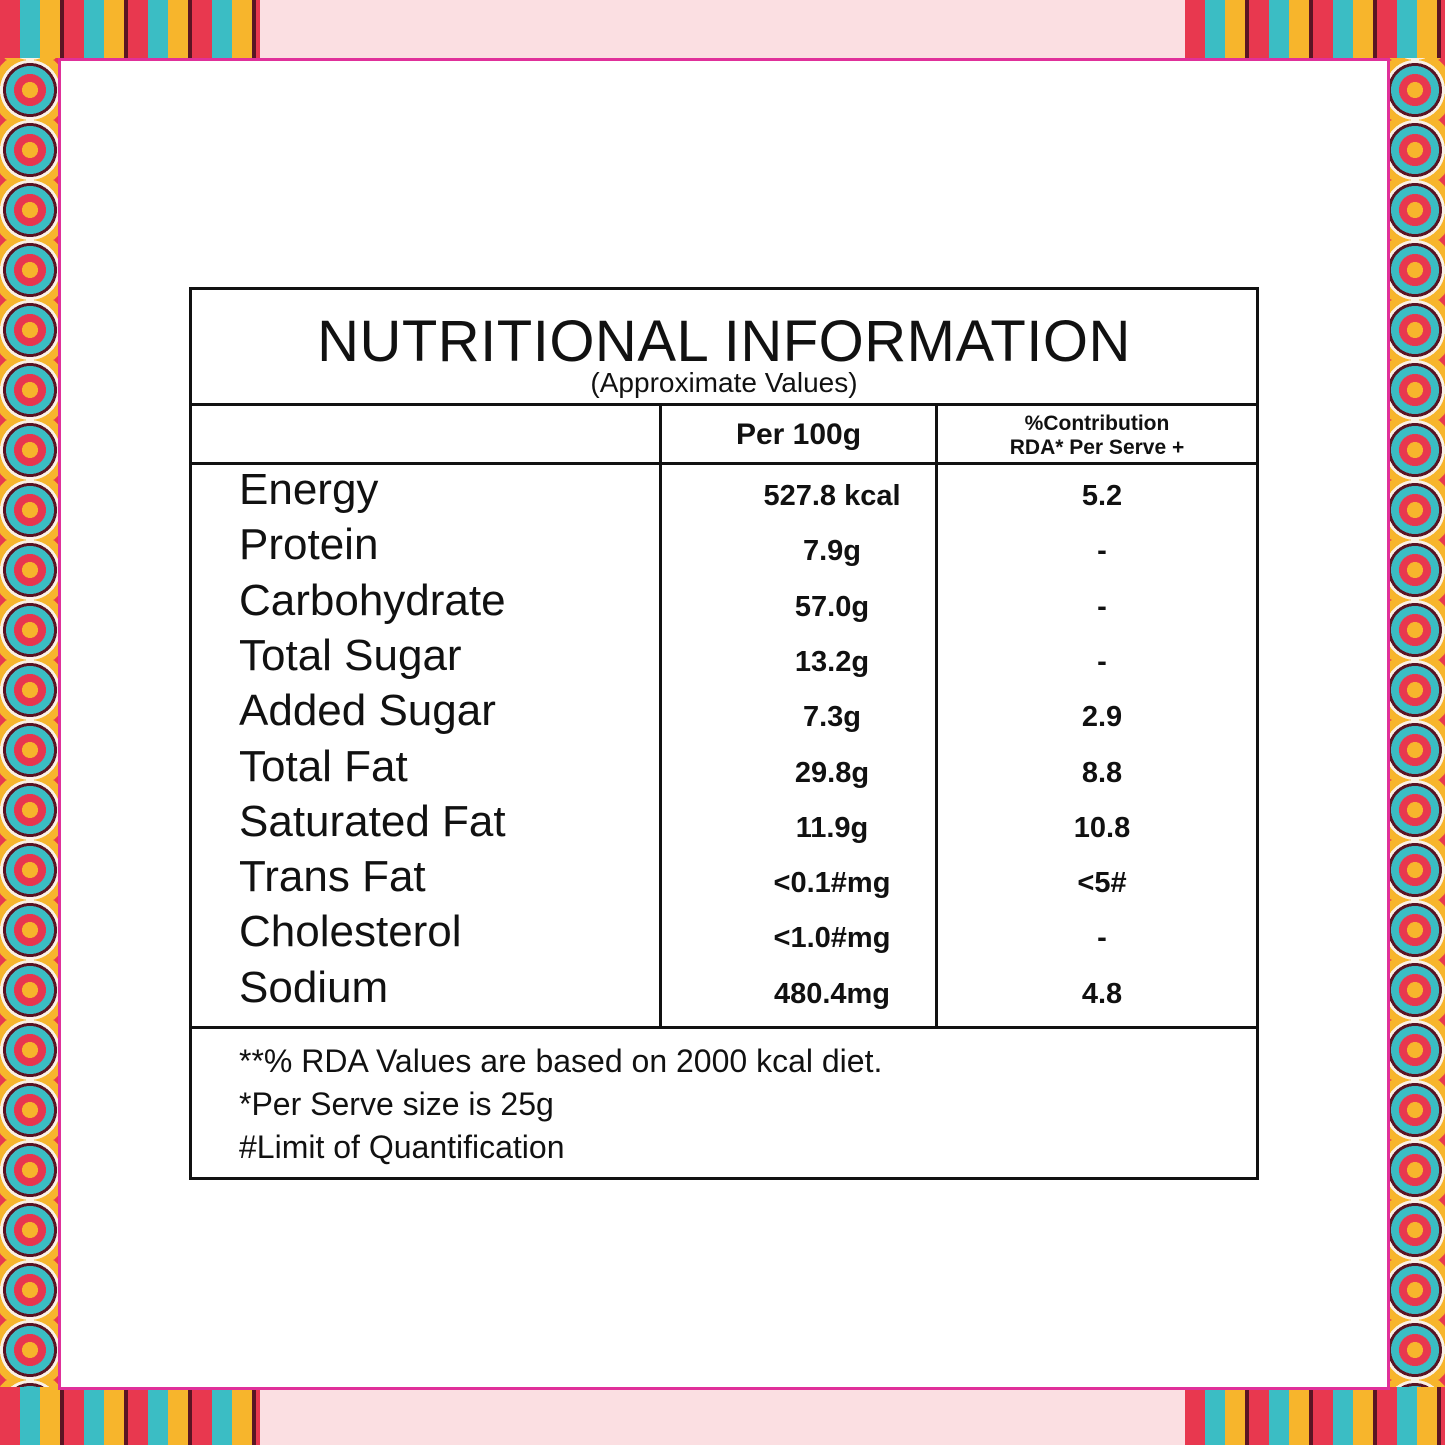 The height and width of the screenshot is (1445, 1445). I want to click on per-100g-value: 7.9g, so click(832, 551).